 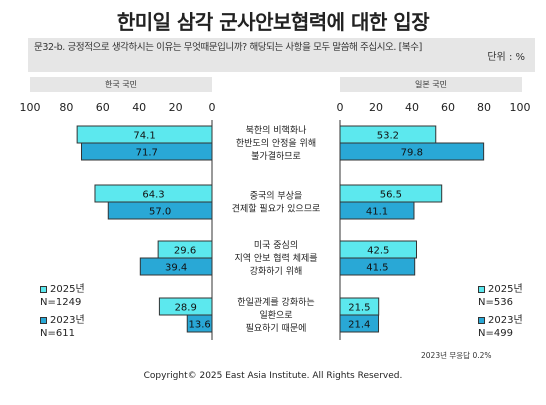 What do you see at coordinates (376, 107) in the screenshot?
I see `japan-tick-label: 20` at bounding box center [376, 107].